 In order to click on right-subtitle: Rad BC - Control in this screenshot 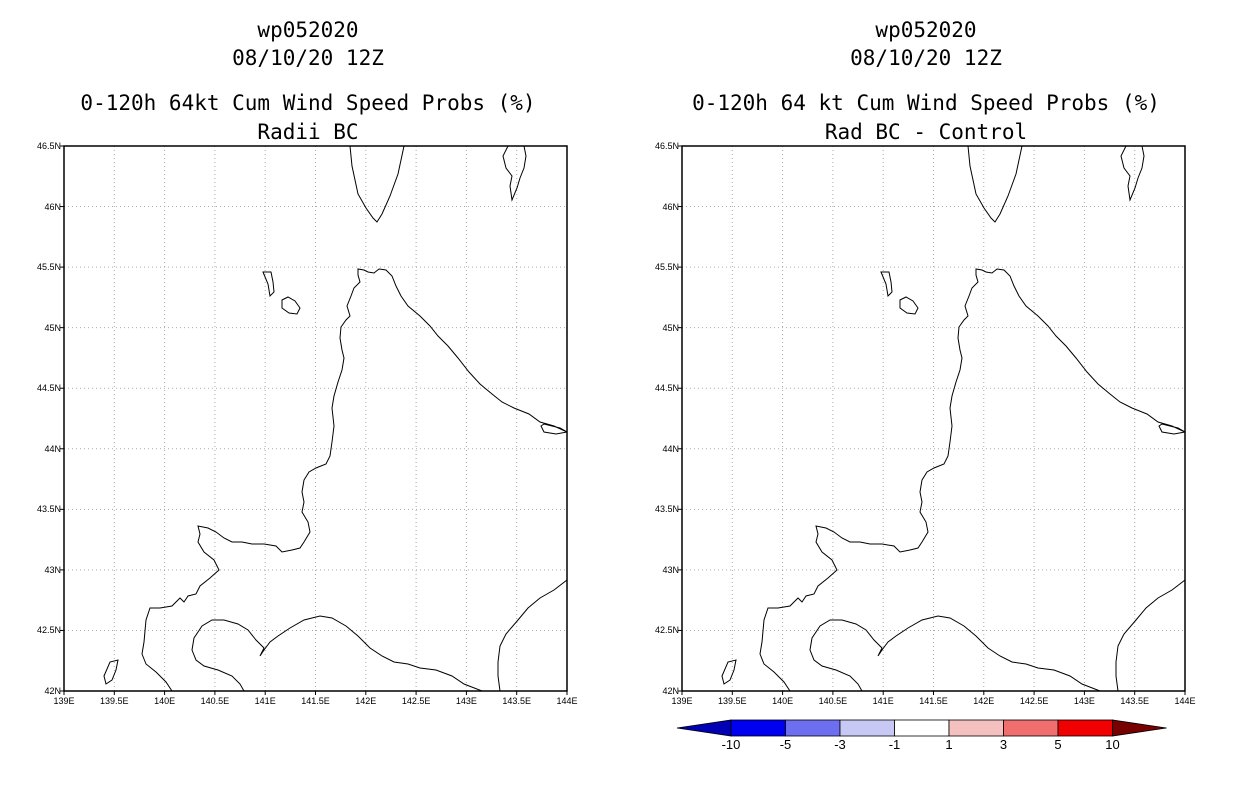, I will do `click(926, 132)`.